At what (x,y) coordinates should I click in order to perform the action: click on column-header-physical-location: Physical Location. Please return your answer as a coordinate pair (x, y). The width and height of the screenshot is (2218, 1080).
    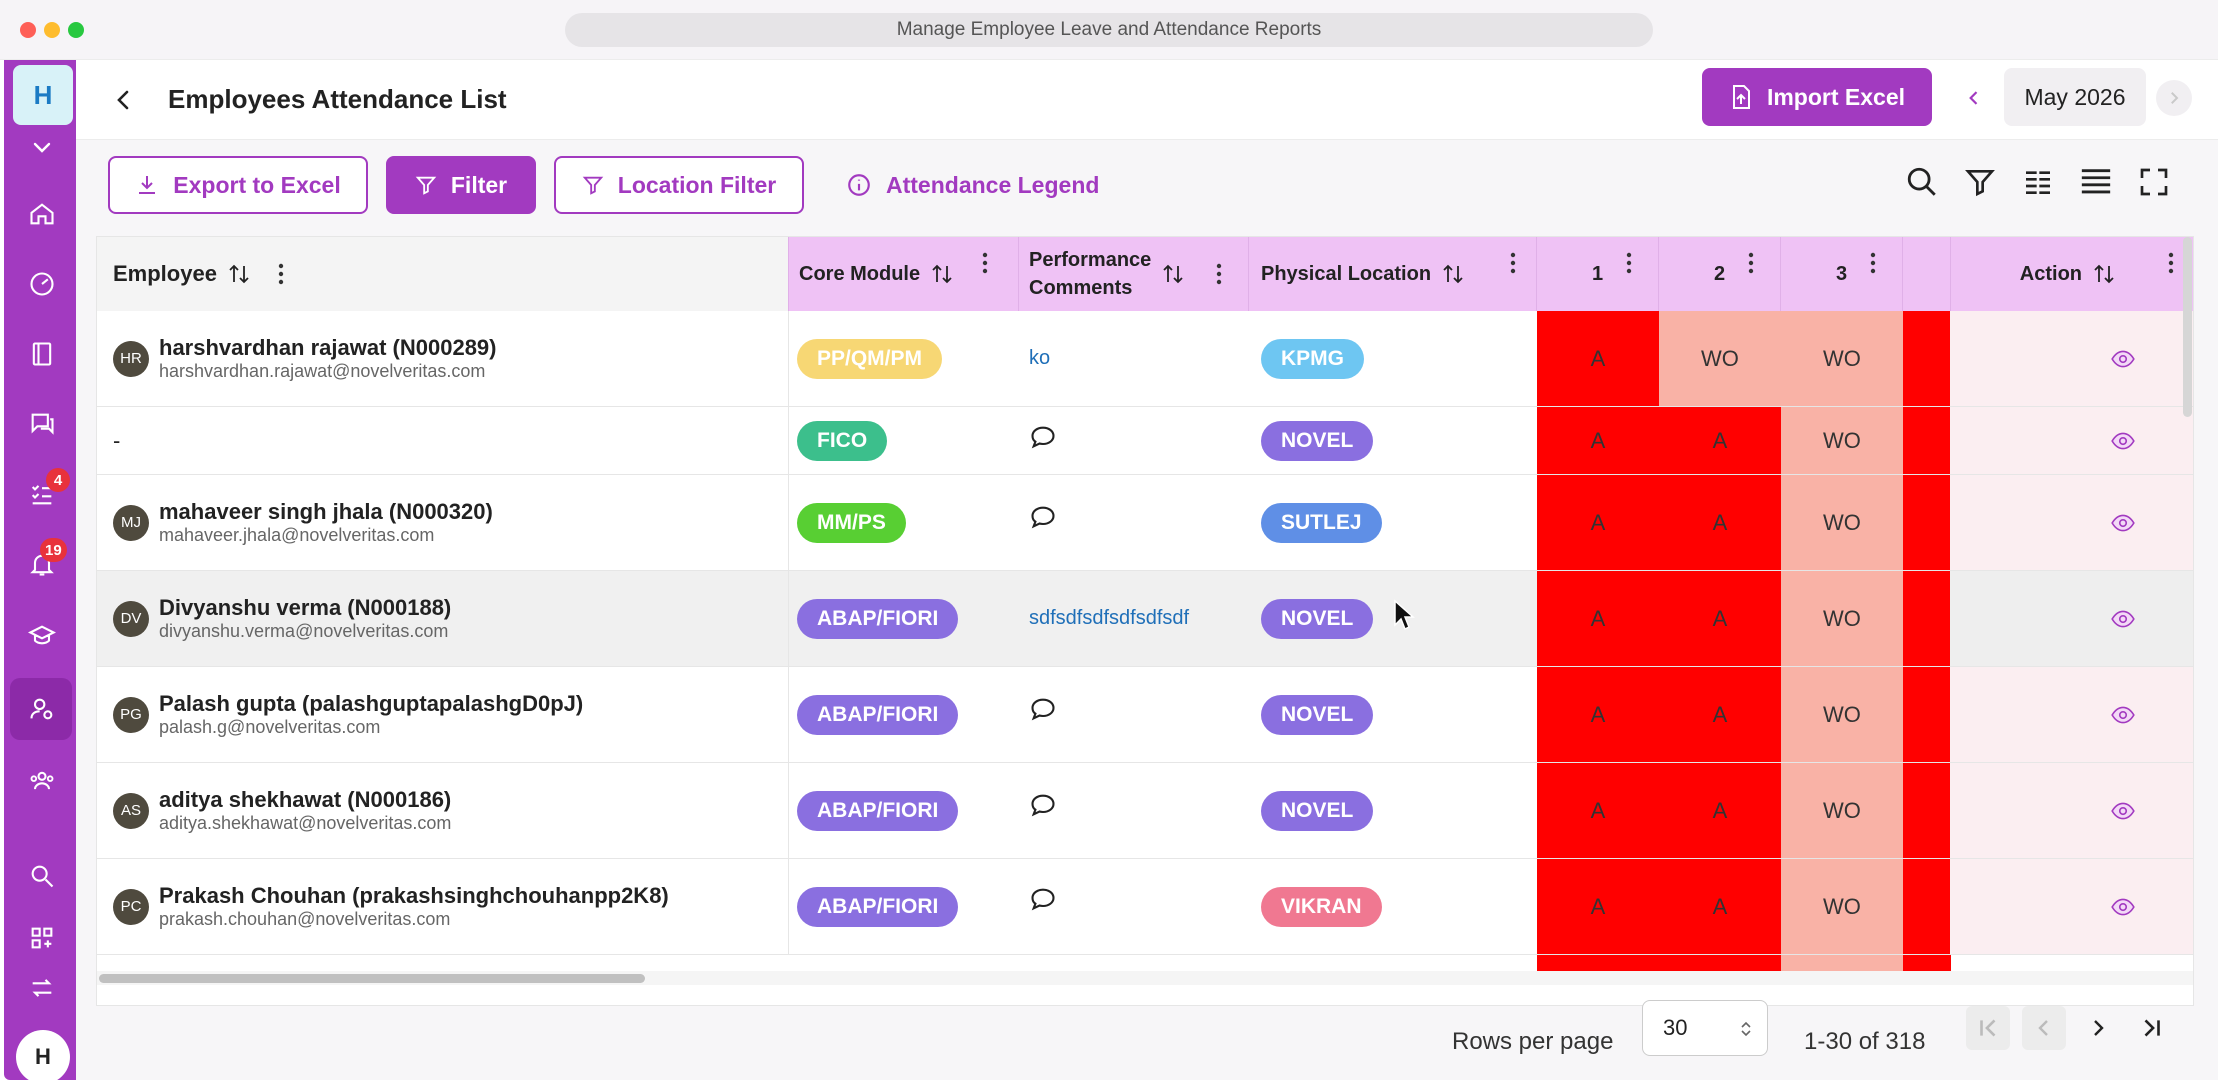
    Looking at the image, I should click on (1393, 274).